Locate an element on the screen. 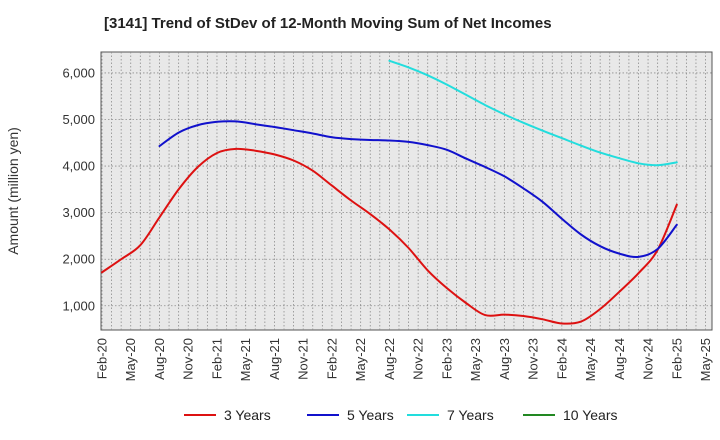 This screenshot has width=720, height=440. legend-label-7-years: 7 Years is located at coordinates (470, 415).